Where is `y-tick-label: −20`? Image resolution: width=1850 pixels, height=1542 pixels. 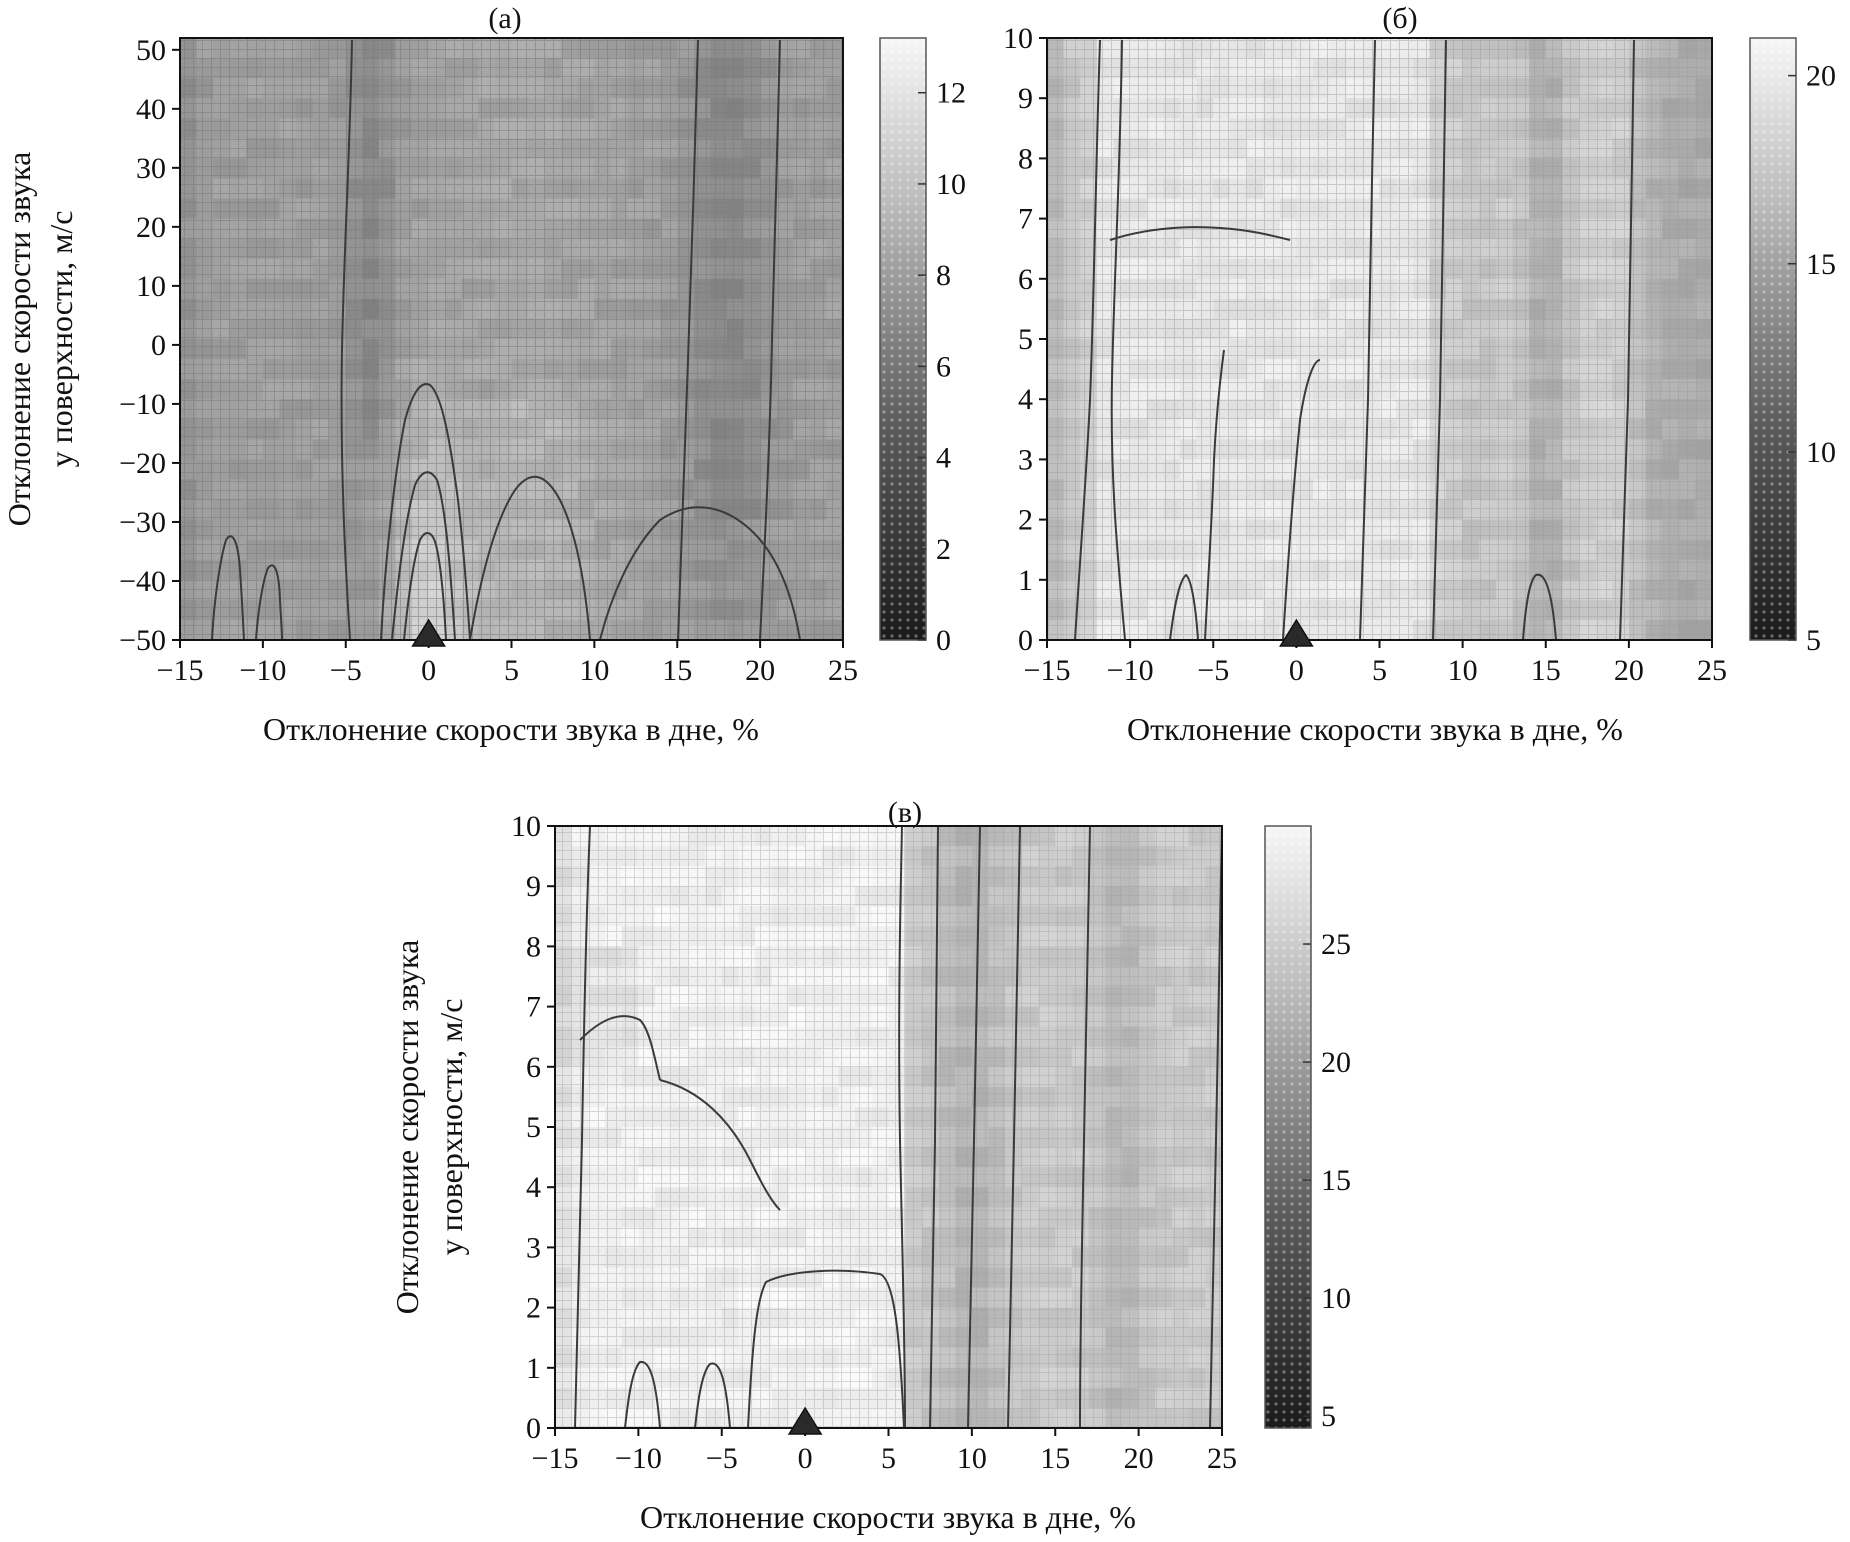 y-tick-label: −20 is located at coordinates (142, 463).